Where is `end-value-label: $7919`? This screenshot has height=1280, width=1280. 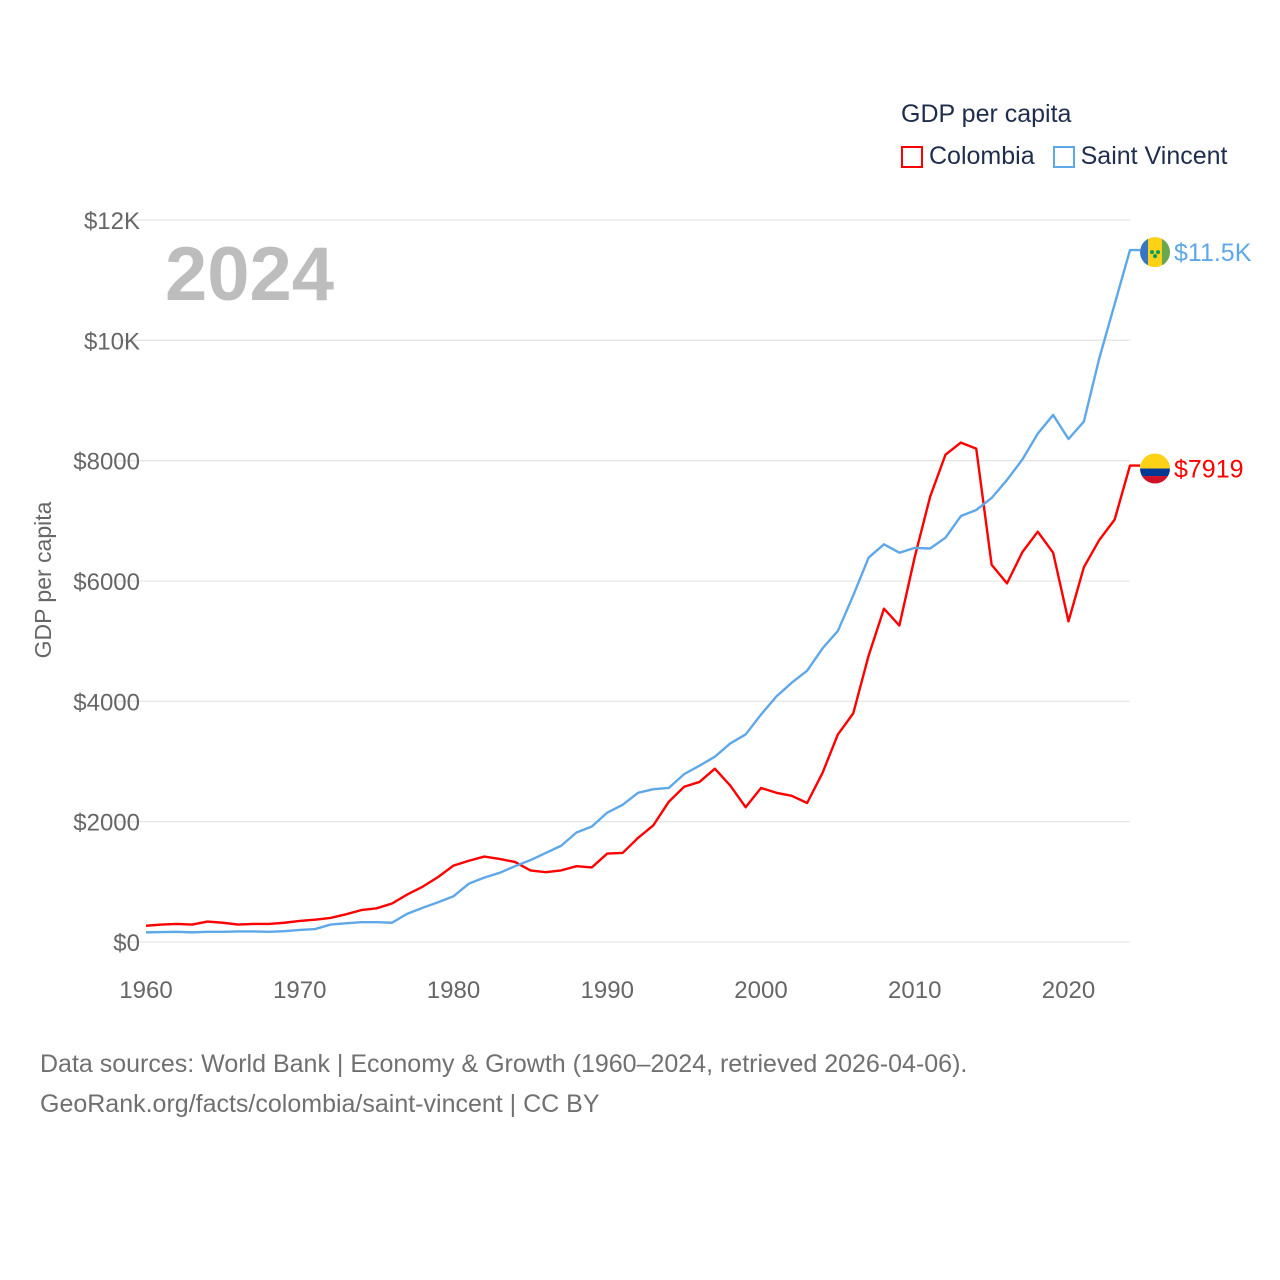
end-value-label: $7919 is located at coordinates (1209, 470).